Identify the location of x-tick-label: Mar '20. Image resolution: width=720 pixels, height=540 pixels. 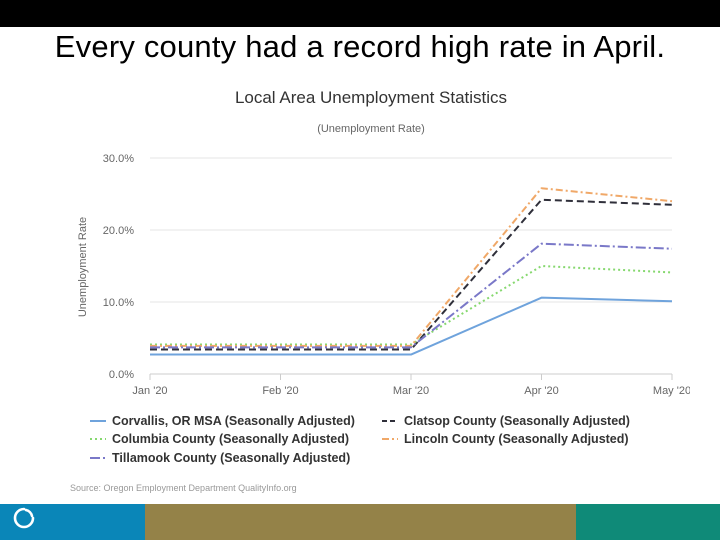
(411, 391).